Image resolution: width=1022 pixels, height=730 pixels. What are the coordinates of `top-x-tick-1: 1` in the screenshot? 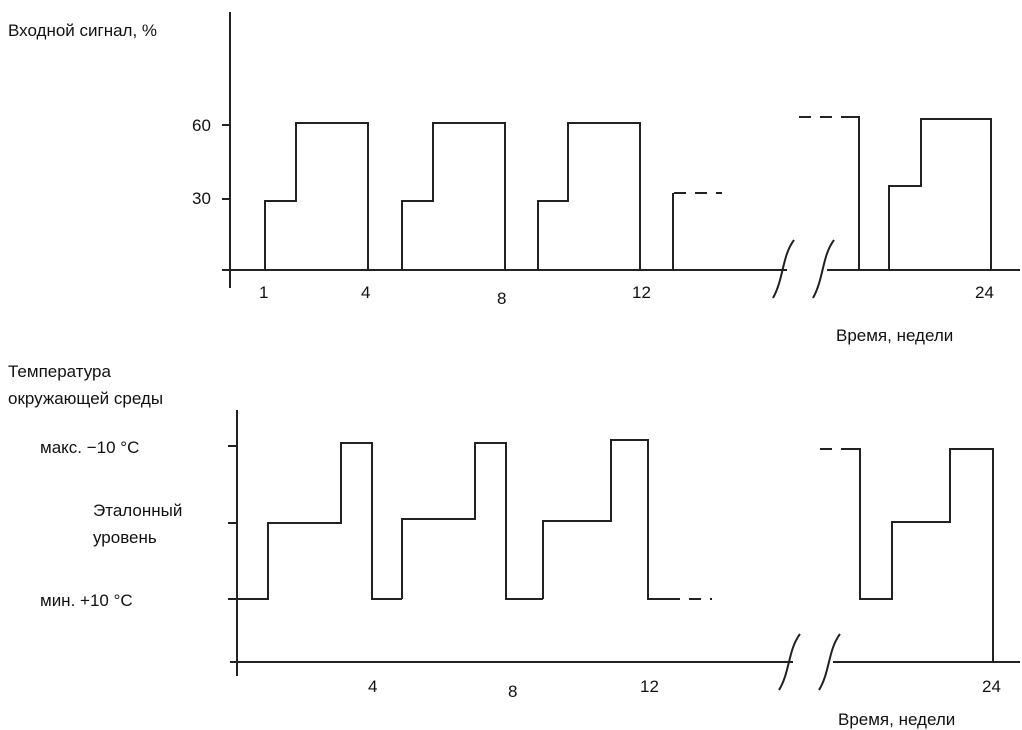 It's located at (263, 292).